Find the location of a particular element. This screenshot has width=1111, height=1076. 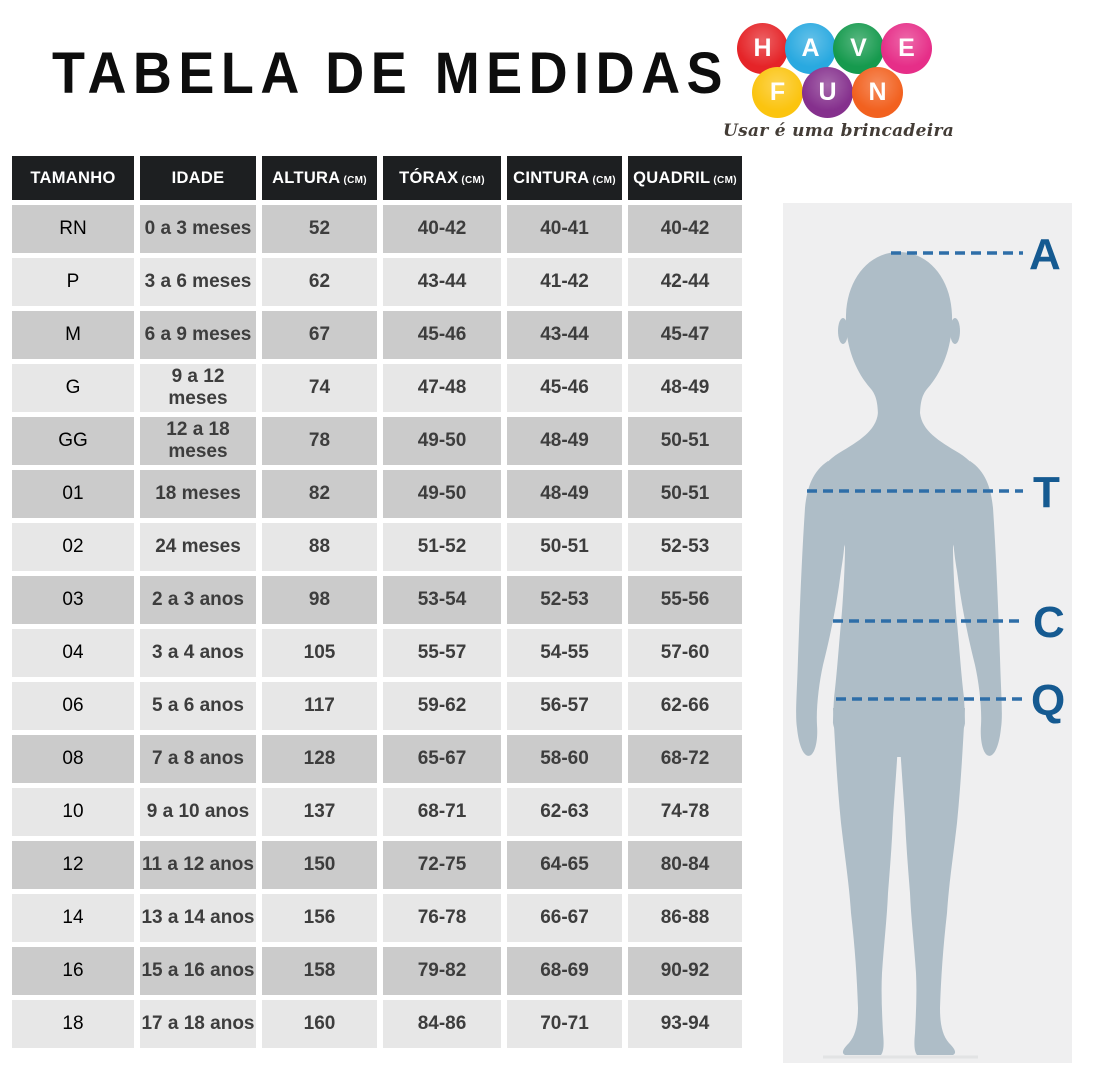

marker-letter-cintura: C is located at coordinates (1049, 622).